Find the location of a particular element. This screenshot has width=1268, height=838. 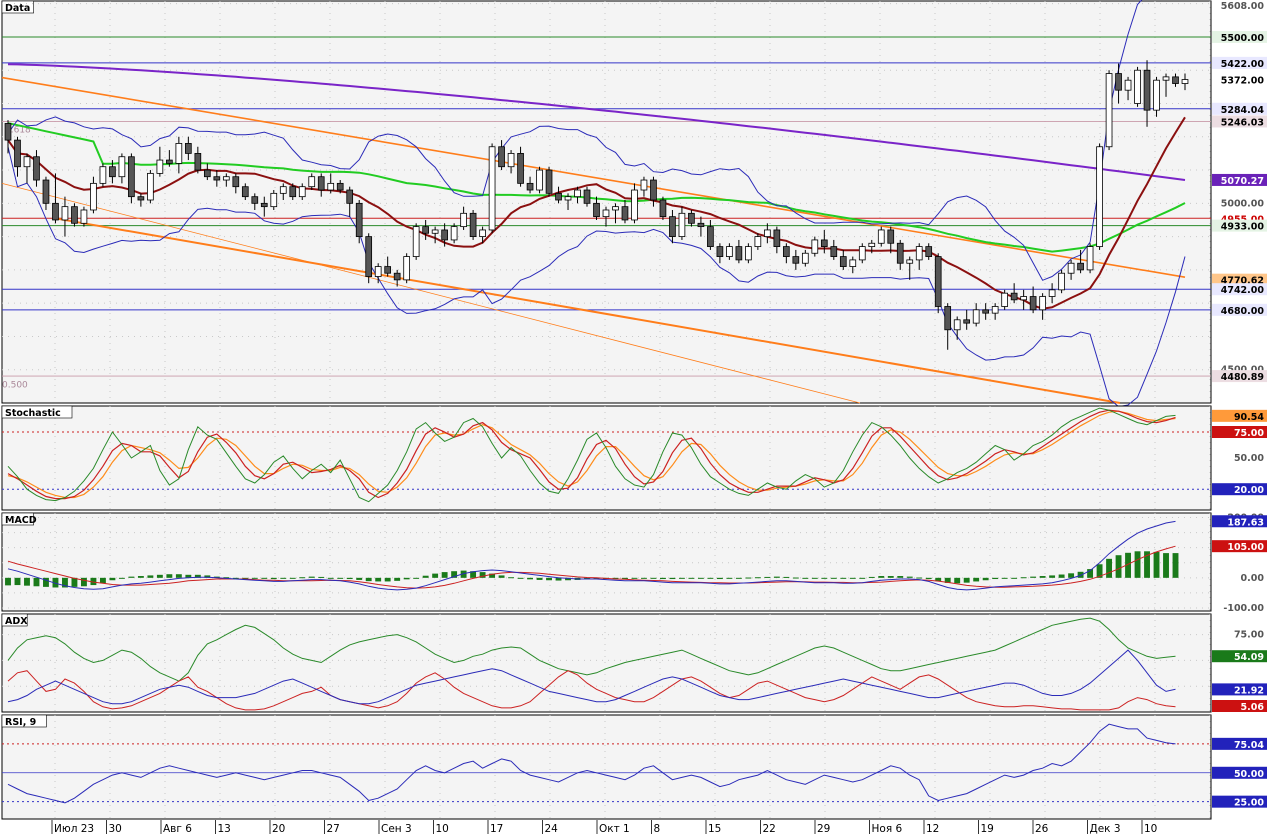

adx-line is located at coordinates (591, 677).